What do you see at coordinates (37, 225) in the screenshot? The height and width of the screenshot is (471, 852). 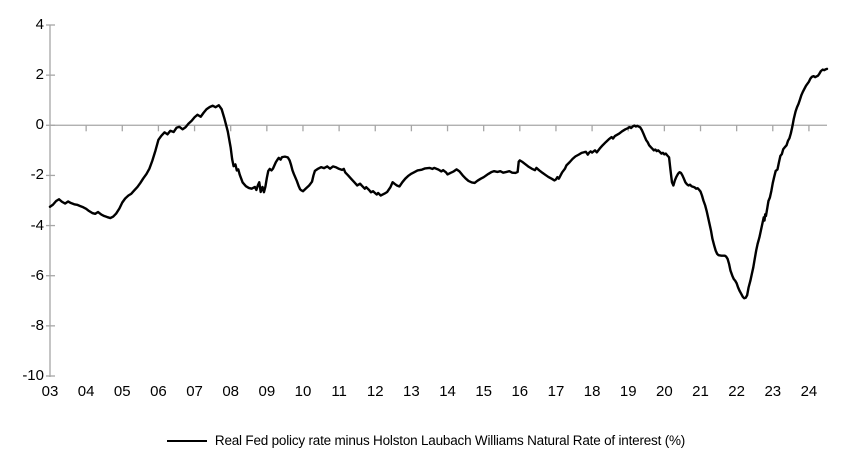 I see `y-axis-tick-label: -4` at bounding box center [37, 225].